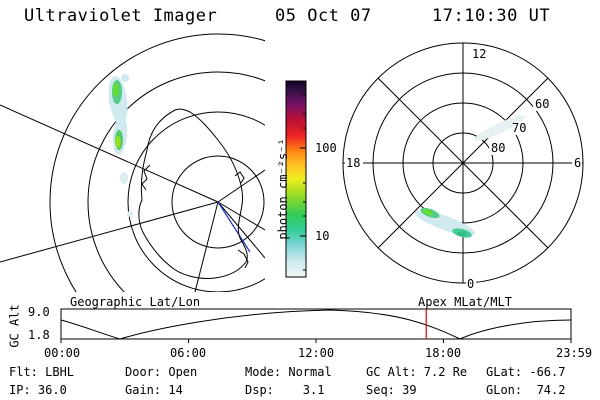 The image size is (600, 400). What do you see at coordinates (42, 372) in the screenshot?
I see `info-flt: Flt: LBHL` at bounding box center [42, 372].